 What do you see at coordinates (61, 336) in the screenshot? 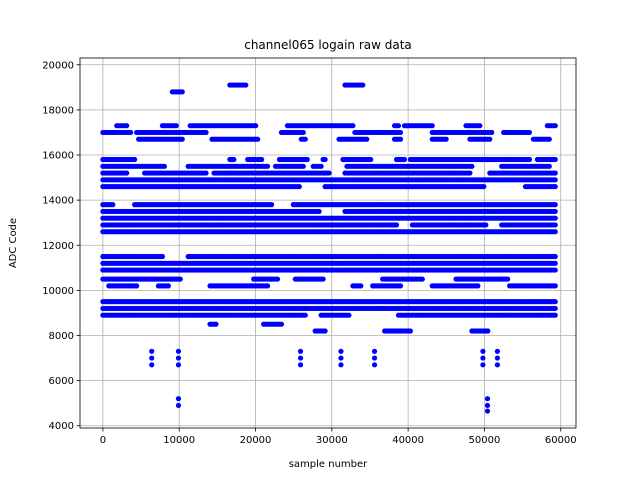
I see `y-tick-label: 8000` at bounding box center [61, 336].